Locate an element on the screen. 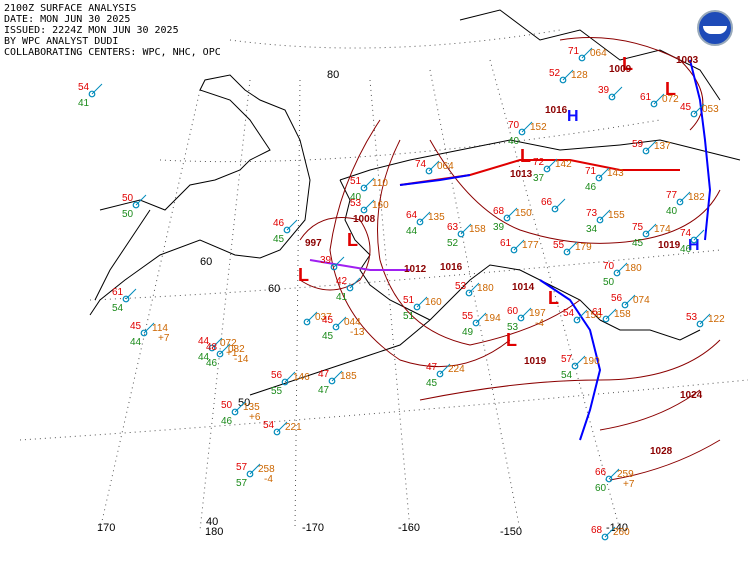  station-dewpoint: 40 is located at coordinates (672, 211).